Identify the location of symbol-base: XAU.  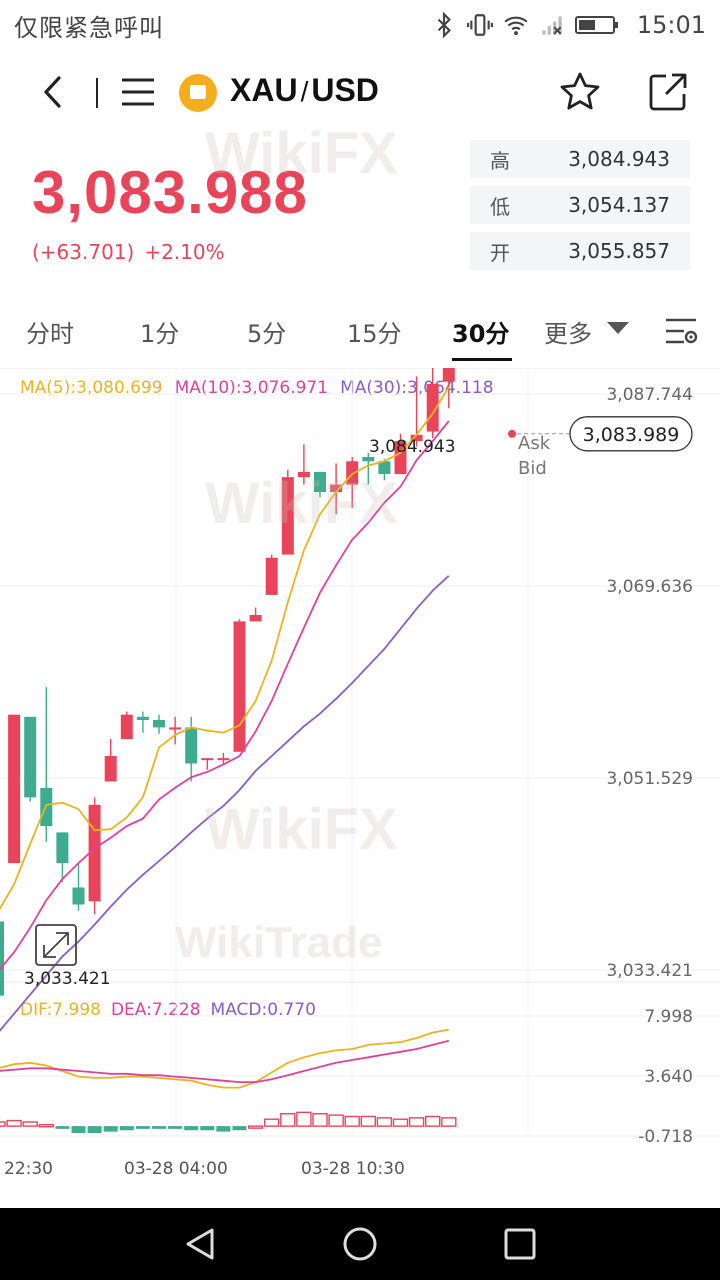
(264, 90).